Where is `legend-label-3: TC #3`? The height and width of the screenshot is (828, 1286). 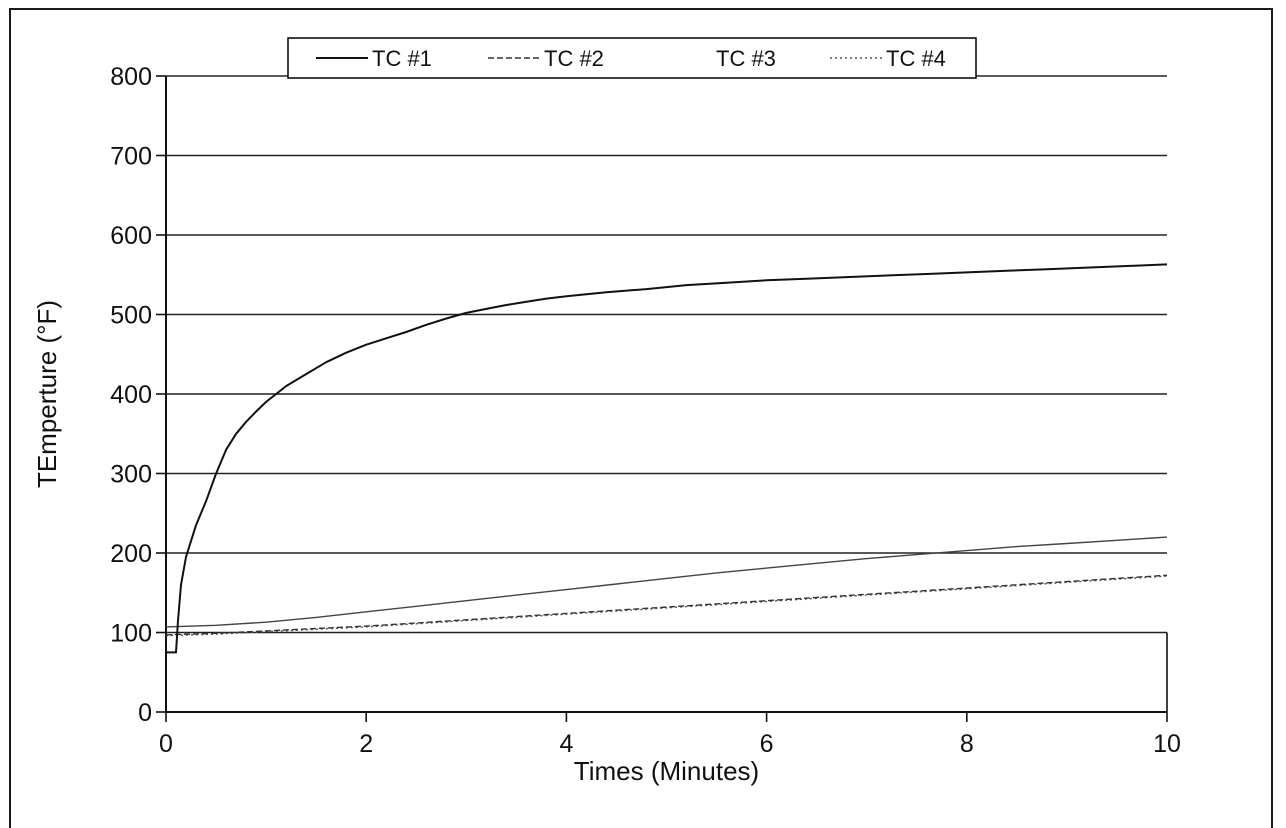 legend-label-3: TC #3 is located at coordinates (746, 58).